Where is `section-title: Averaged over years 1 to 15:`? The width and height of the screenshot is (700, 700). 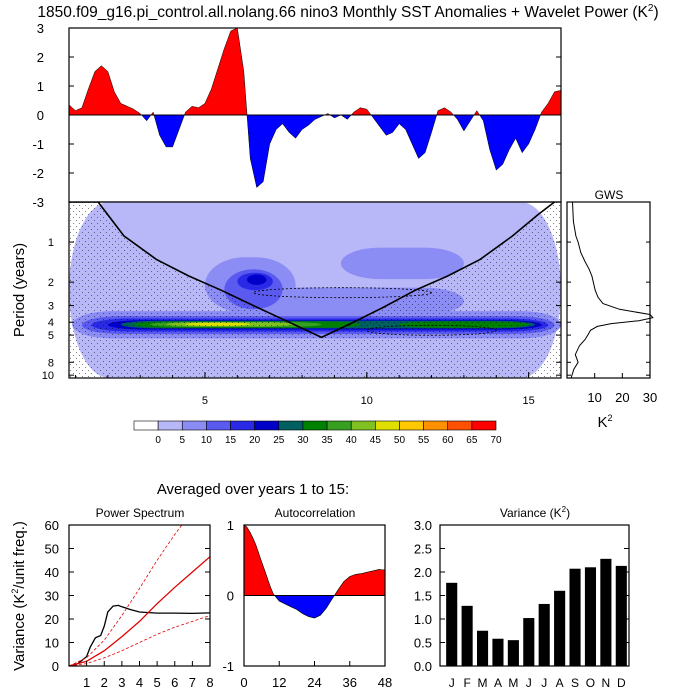
section-title: Averaged over years 1 to 15: is located at coordinates (253, 489).